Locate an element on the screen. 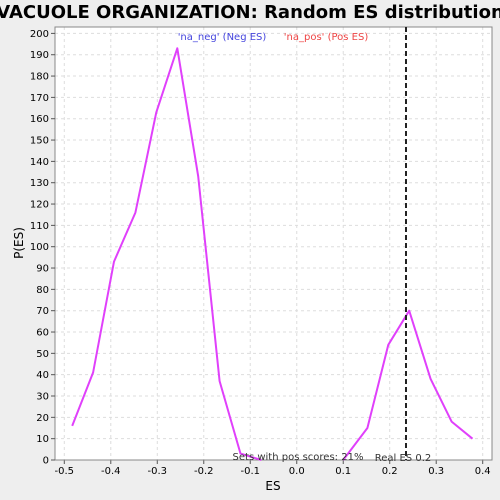 The height and width of the screenshot is (500, 500). y-tick-label: 50 is located at coordinates (42, 354).